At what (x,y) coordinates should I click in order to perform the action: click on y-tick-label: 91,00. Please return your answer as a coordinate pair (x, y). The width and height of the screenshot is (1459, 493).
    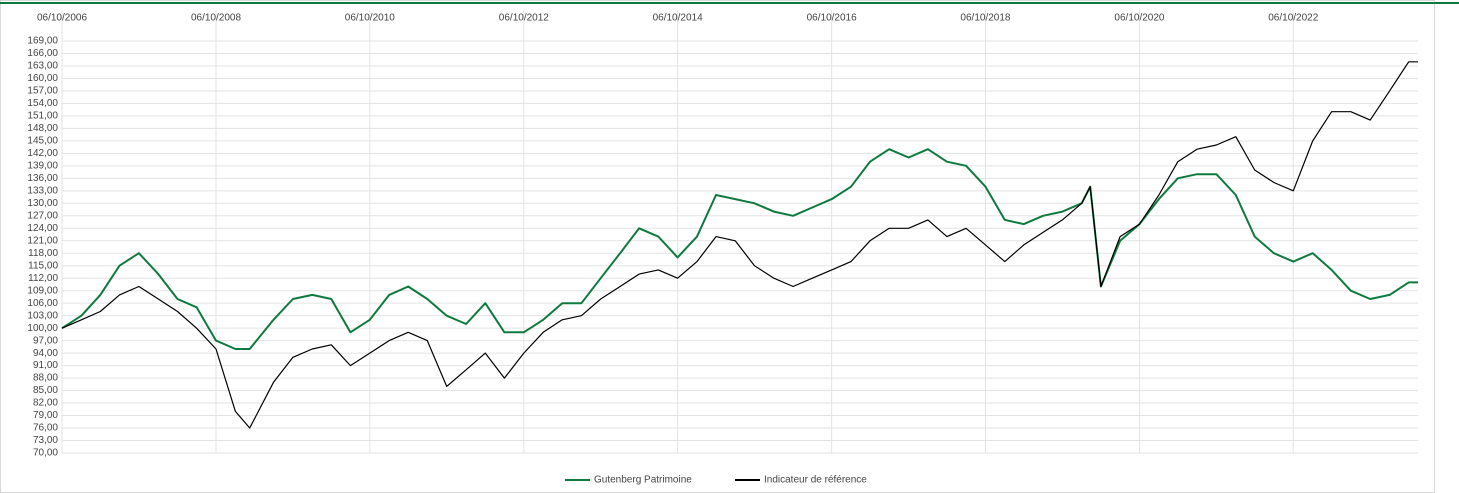
    Looking at the image, I should click on (45, 365).